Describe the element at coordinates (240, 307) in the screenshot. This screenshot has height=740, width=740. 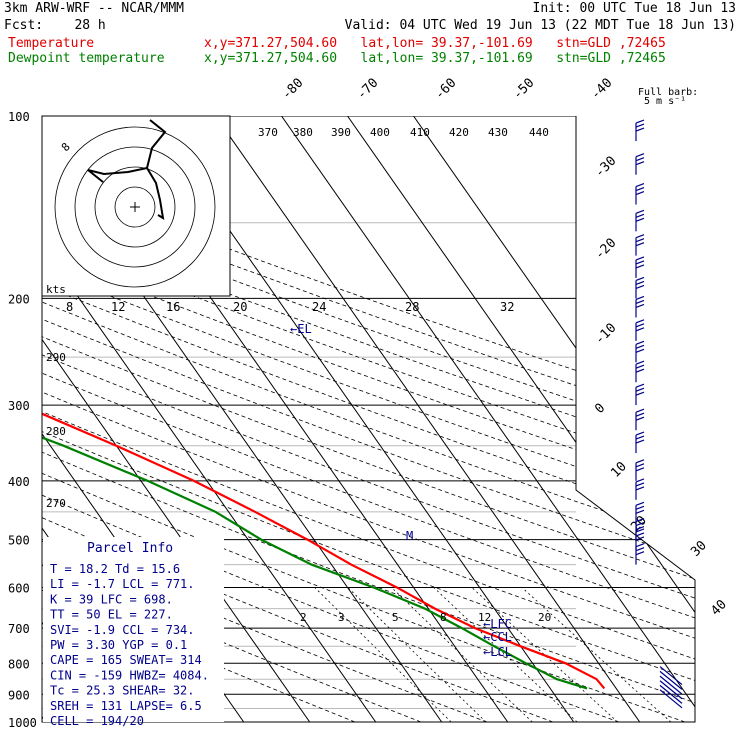
I see `hodograph-ring-label: 20` at that location.